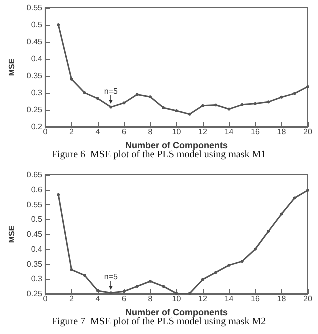  Describe the element at coordinates (37, 127) in the screenshot. I see `y-tick-label: 0.2` at that location.